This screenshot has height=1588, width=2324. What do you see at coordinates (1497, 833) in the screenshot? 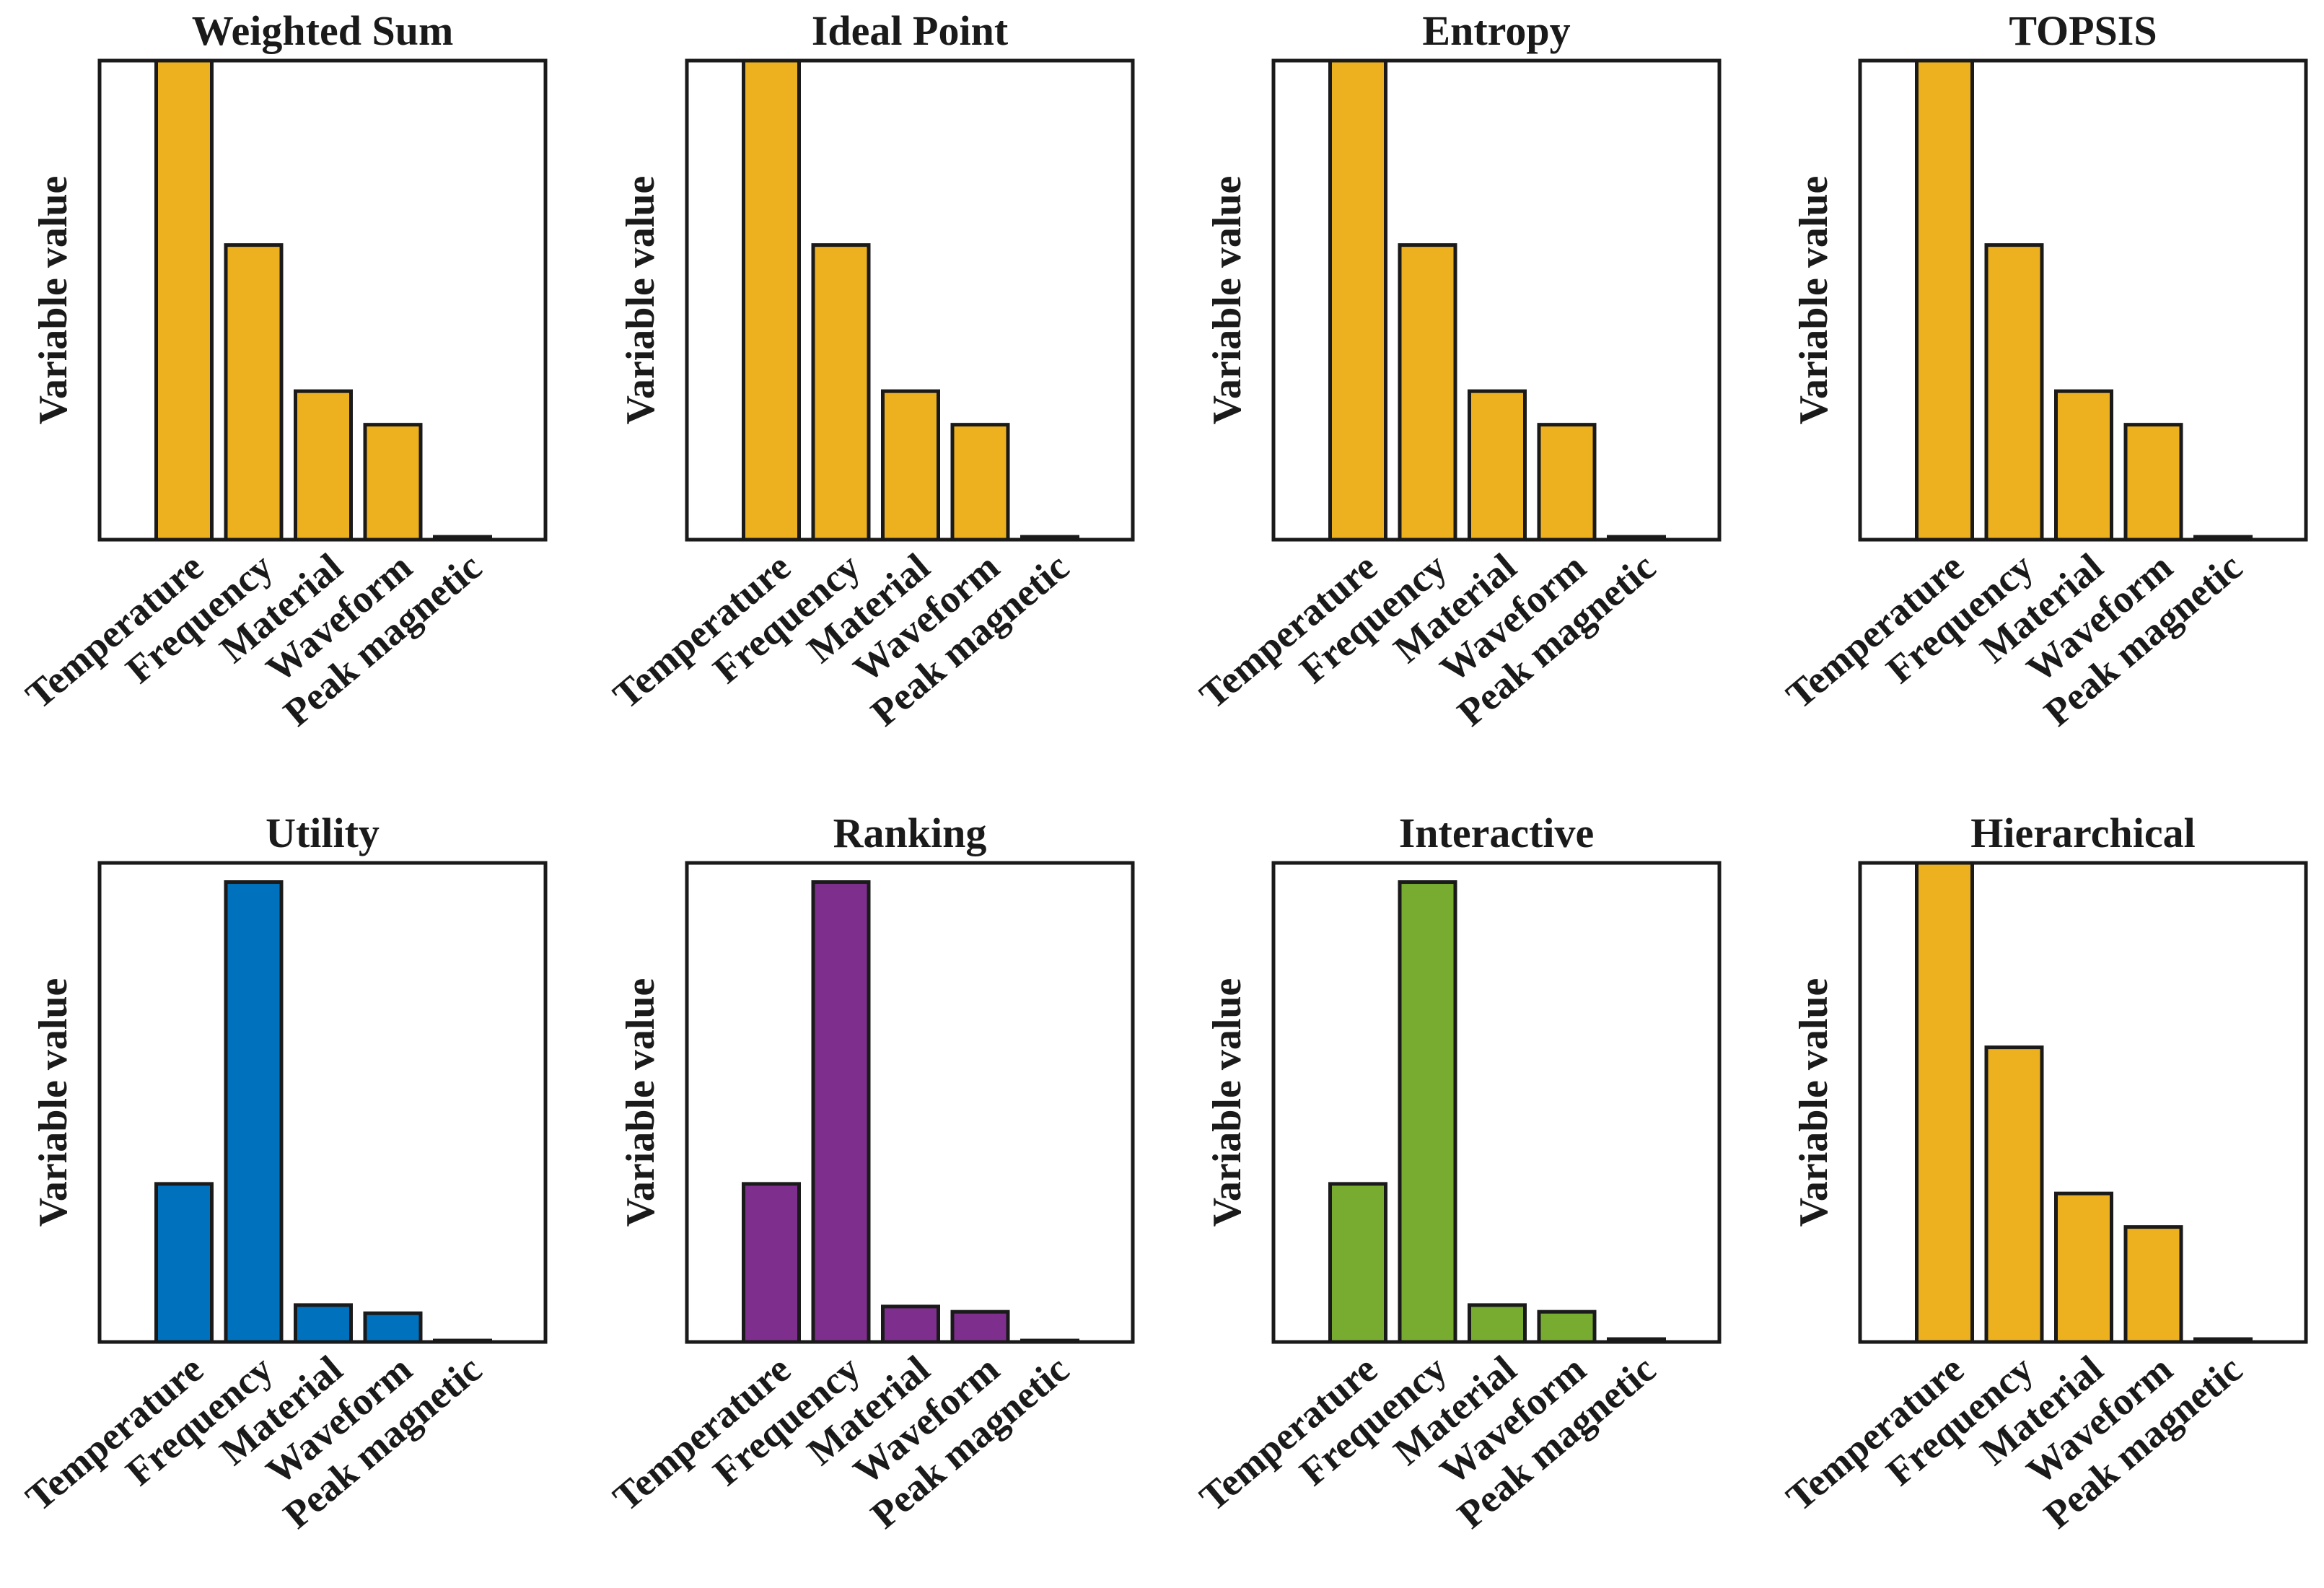
I see `panel-title: Interactive` at bounding box center [1497, 833].